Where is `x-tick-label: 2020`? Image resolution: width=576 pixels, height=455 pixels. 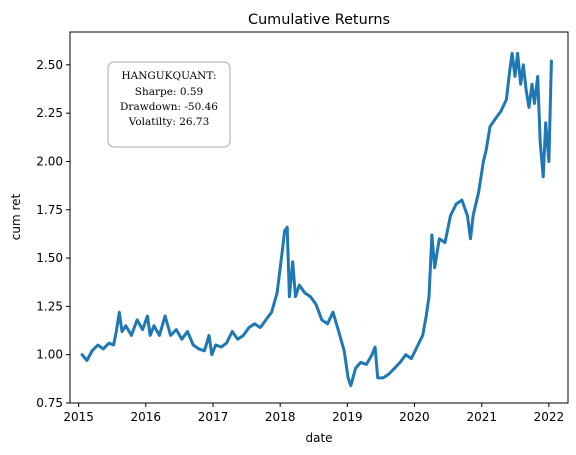
x-tick-label: 2020 is located at coordinates (414, 417).